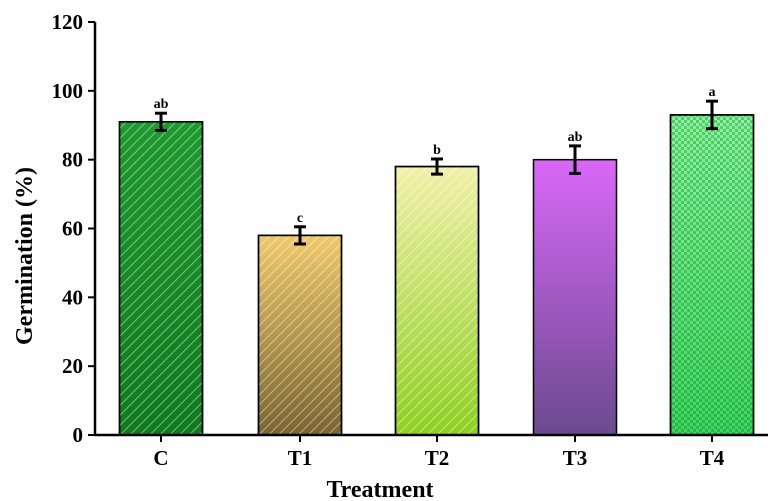 The image size is (771, 501). Describe the element at coordinates (712, 458) in the screenshot. I see `x-tick-label-t4: T4` at that location.